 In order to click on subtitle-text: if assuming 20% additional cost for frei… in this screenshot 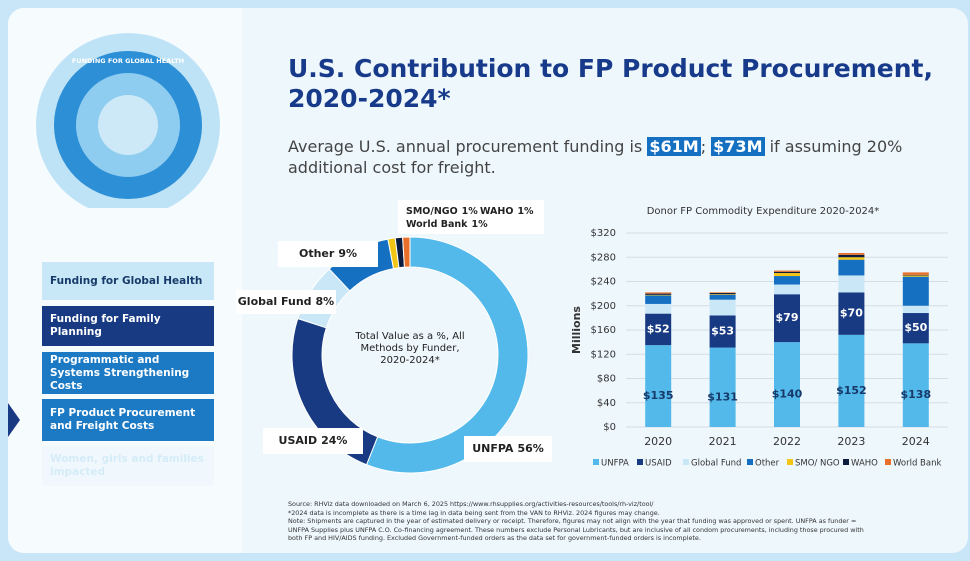, I will do `click(595, 157)`.